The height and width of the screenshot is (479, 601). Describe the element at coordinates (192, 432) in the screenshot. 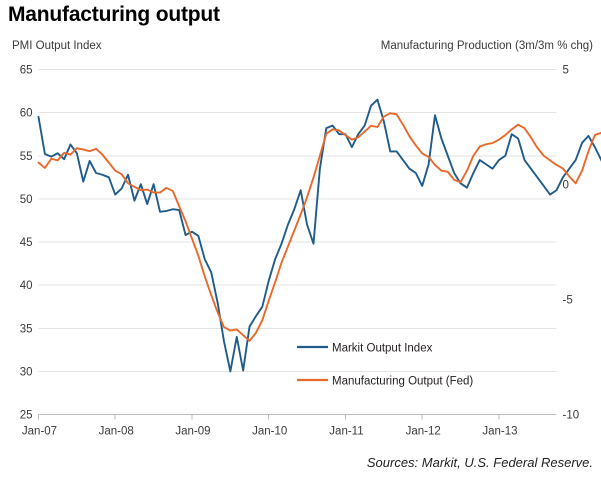

I see `x-axis-tick-label: Jan-09` at that location.